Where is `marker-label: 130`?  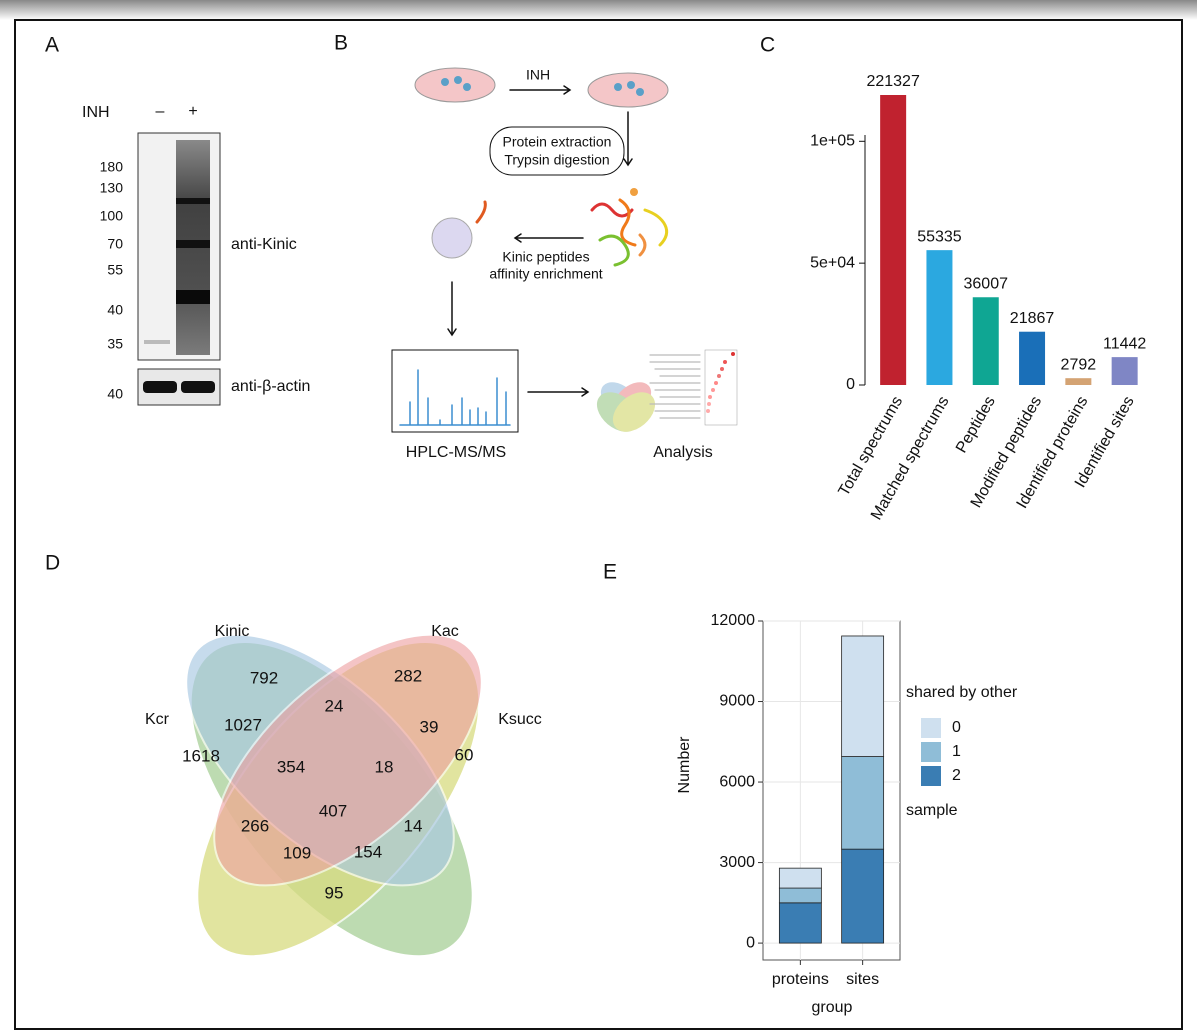 marker-label: 130 is located at coordinates (112, 188).